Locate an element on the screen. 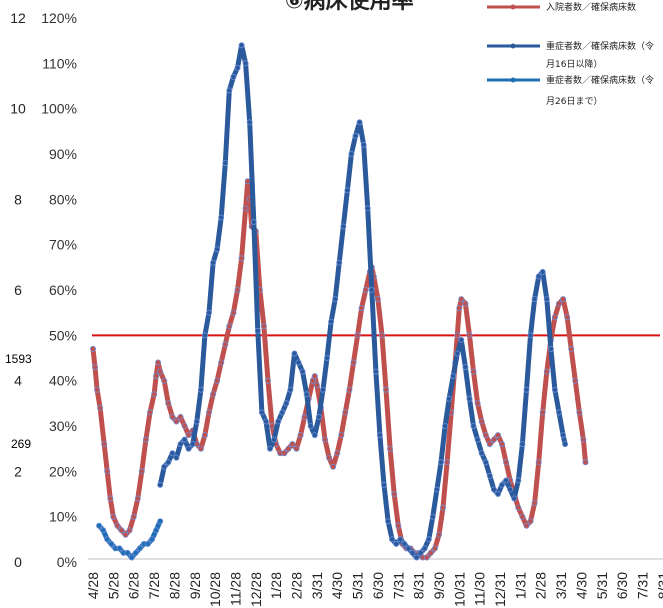  y-tick-label: 0% is located at coordinates (67, 562).